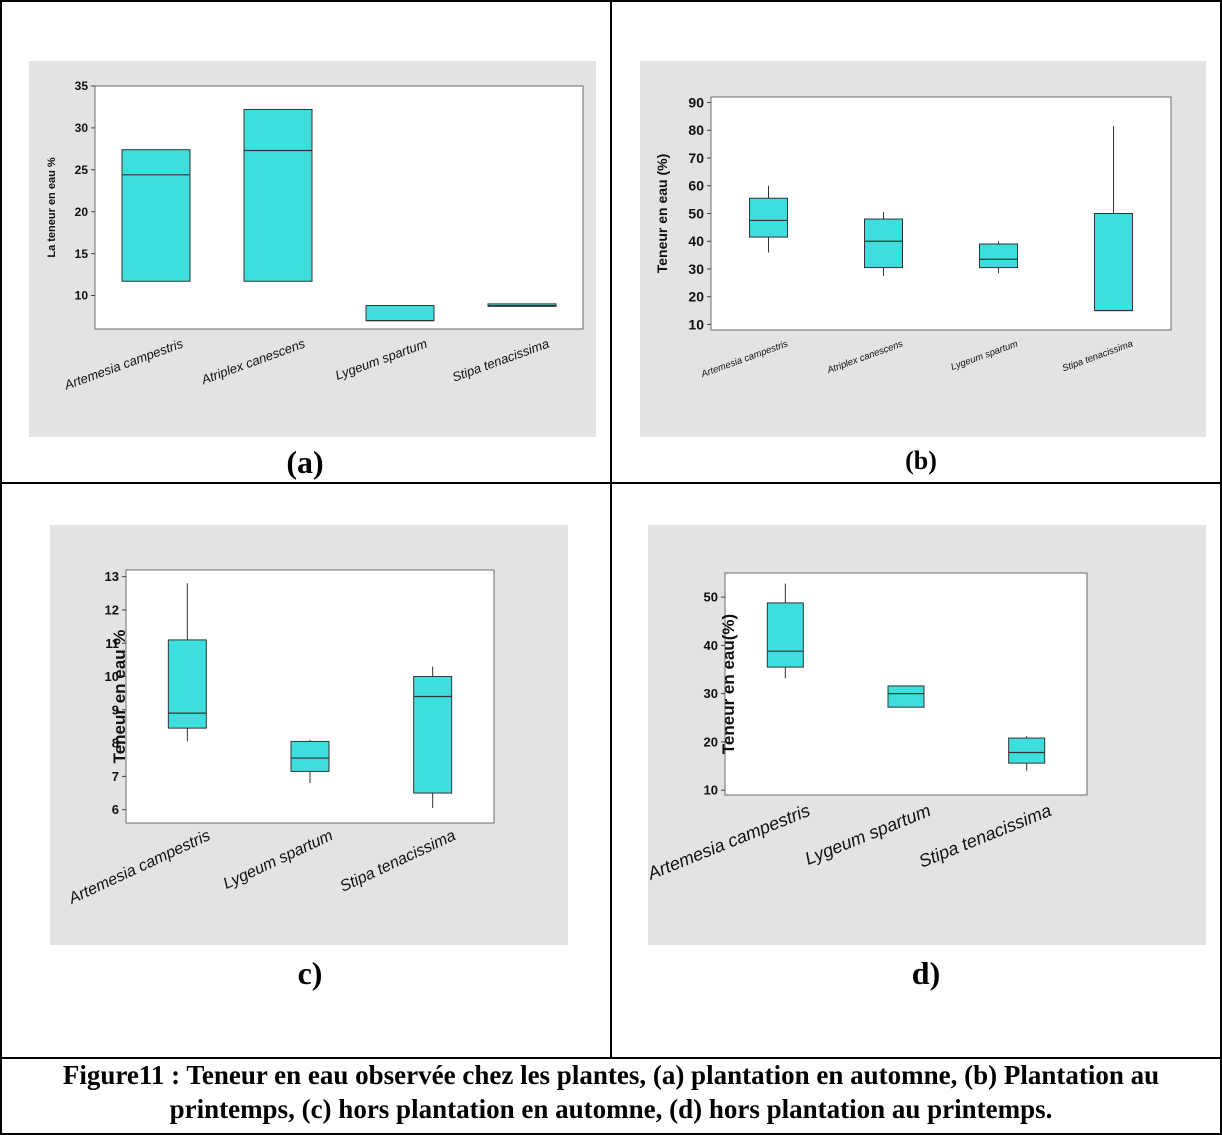  I want to click on y-tick-label: 70, so click(696, 158).